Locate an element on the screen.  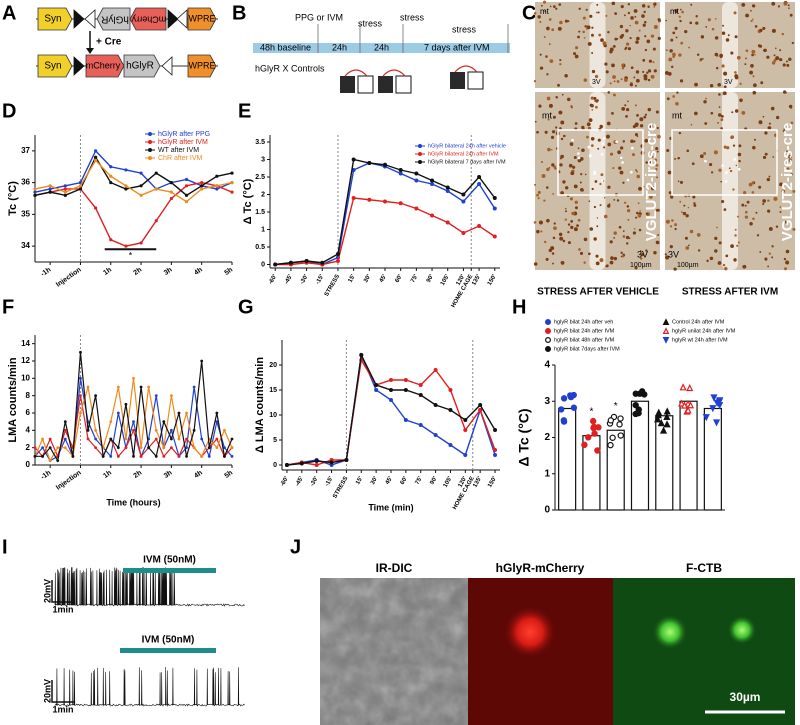
y-tick-label: 35 is located at coordinates (25, 213).